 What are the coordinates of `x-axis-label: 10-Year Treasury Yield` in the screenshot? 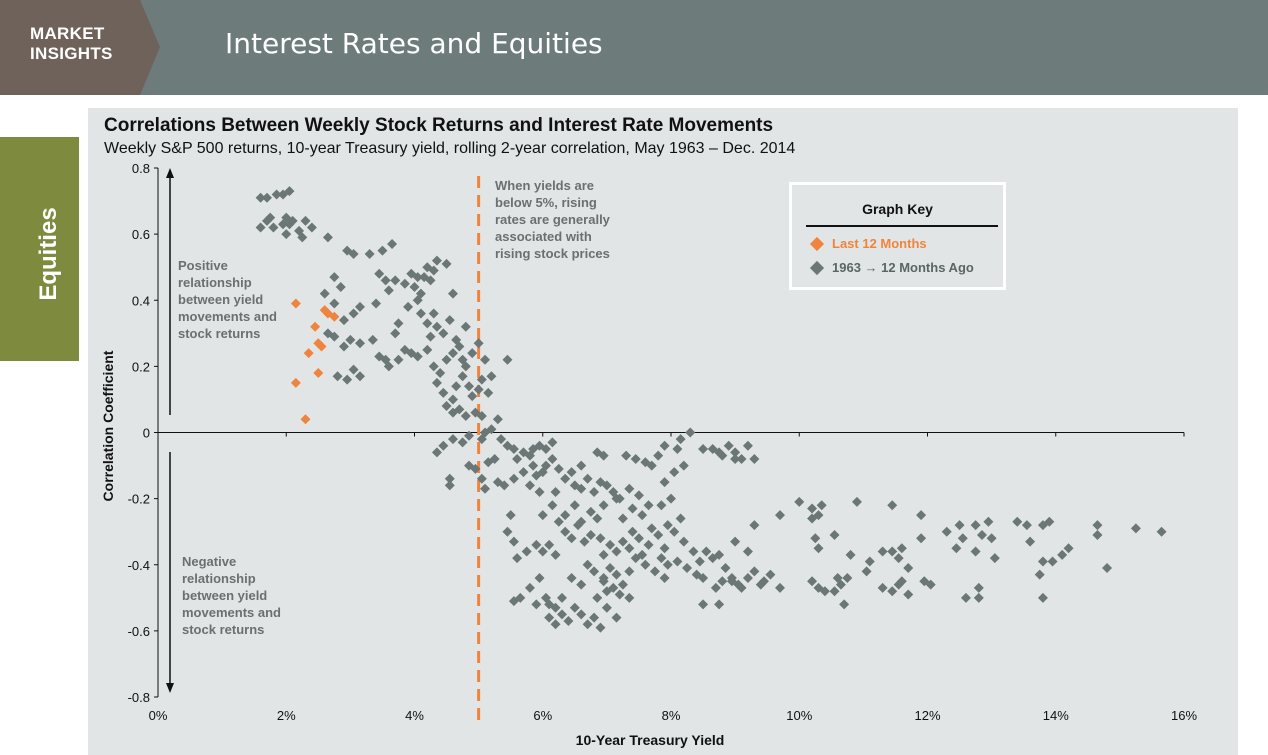 It's located at (650, 740).